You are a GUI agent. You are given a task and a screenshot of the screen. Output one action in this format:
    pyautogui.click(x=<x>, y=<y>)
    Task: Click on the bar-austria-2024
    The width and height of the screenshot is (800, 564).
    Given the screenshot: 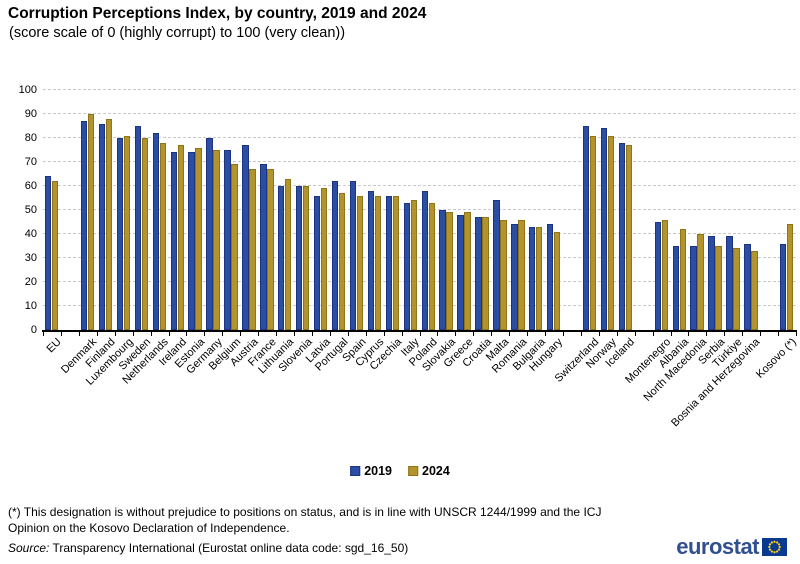 What is the action you would take?
    pyautogui.click(x=252, y=249)
    